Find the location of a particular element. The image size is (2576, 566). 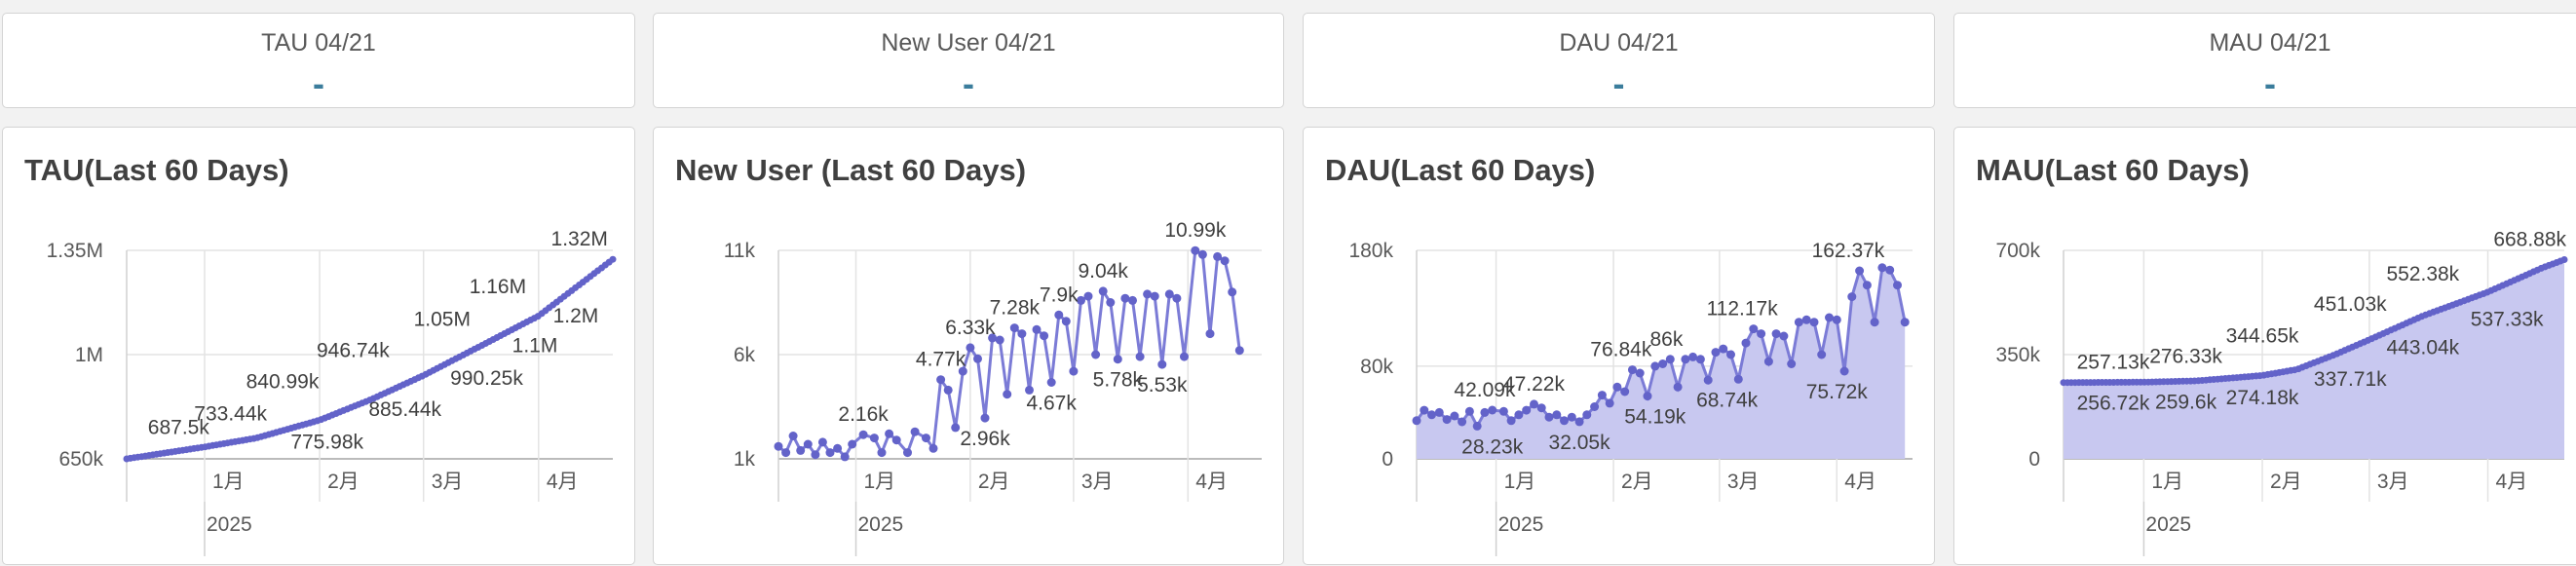

data-label: 276.33k is located at coordinates (2185, 357).